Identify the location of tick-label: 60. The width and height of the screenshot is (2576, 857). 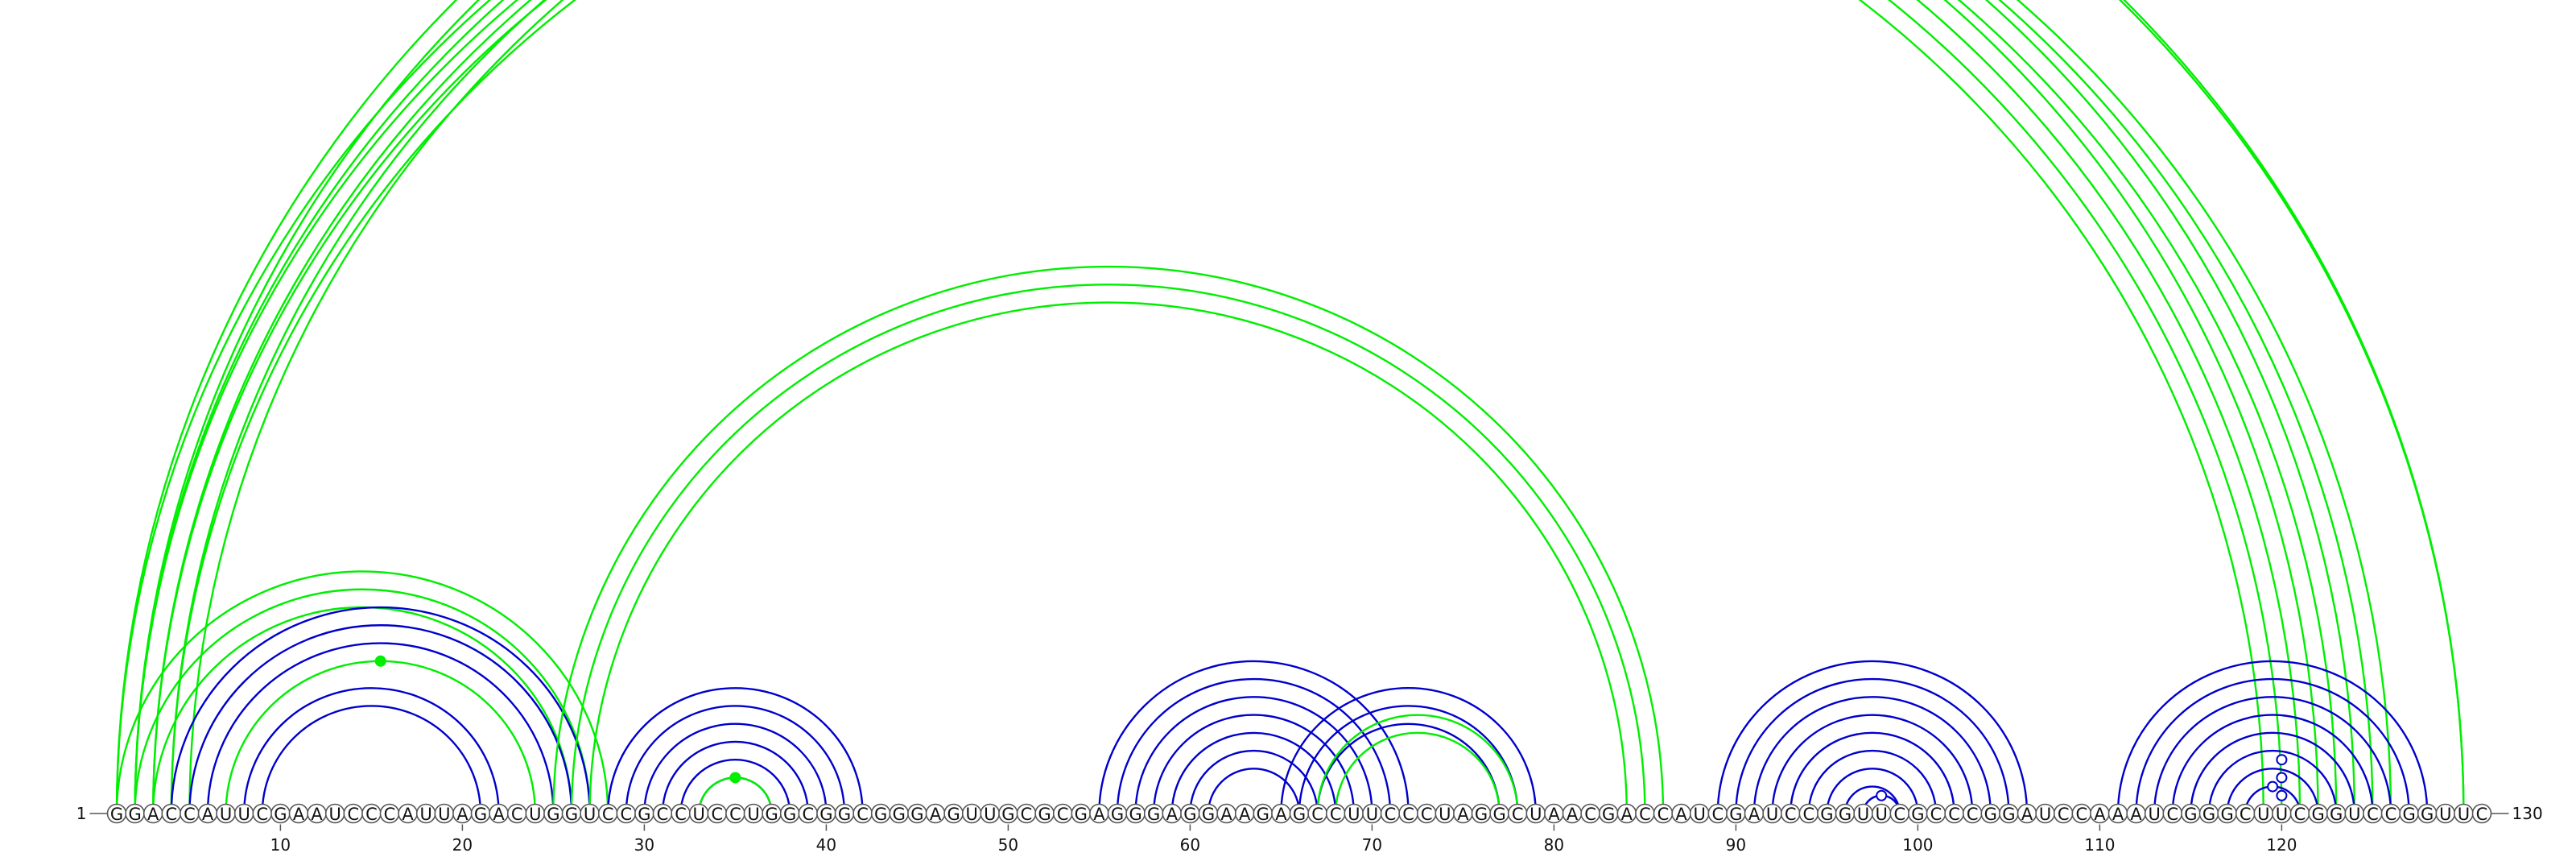
(1190, 845).